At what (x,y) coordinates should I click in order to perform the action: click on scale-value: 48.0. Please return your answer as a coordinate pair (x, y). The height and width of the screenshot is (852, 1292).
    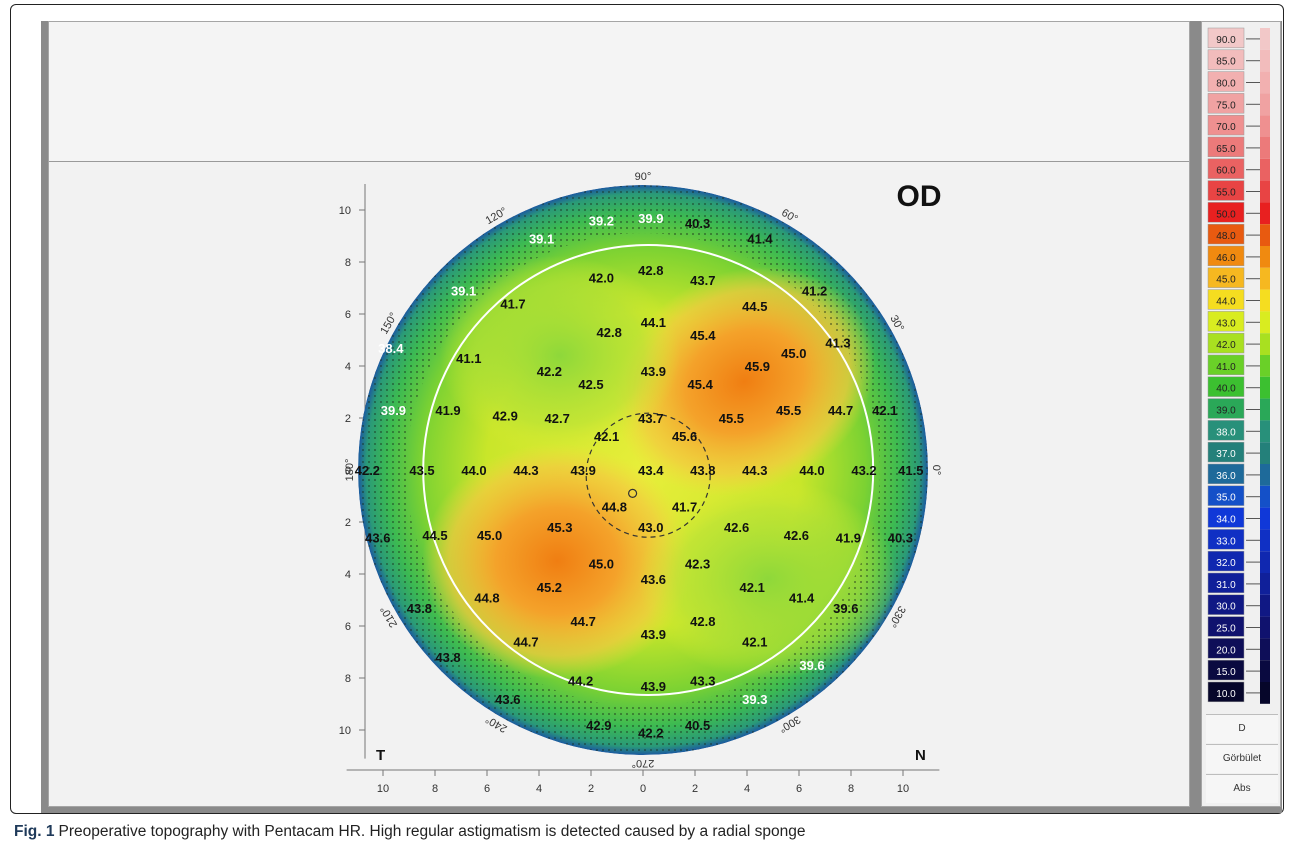
    Looking at the image, I should click on (1226, 236).